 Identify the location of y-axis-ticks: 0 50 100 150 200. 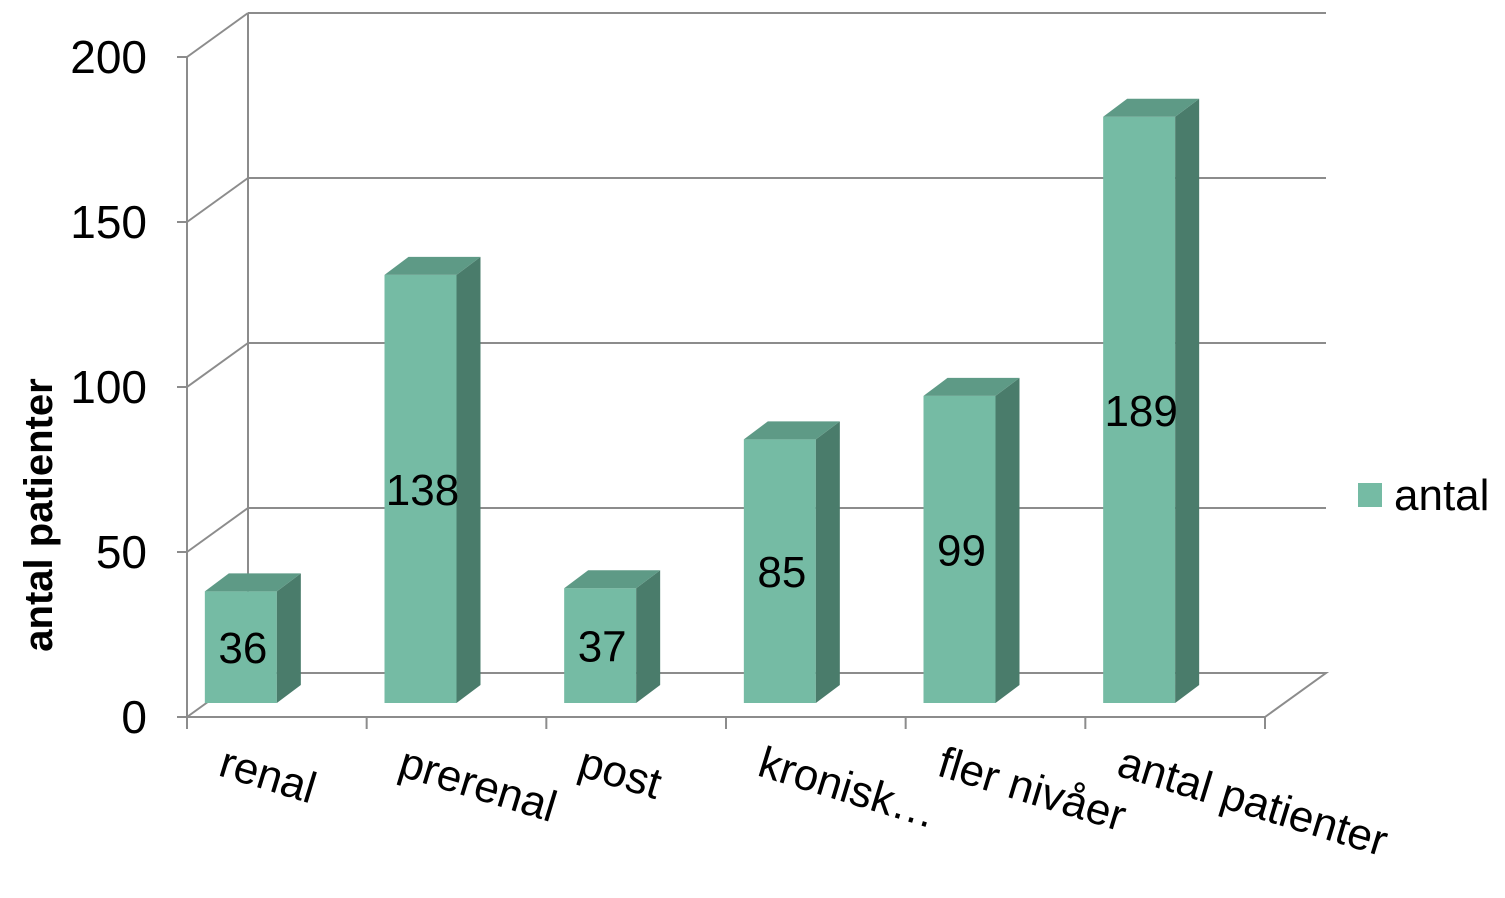
(128, 387).